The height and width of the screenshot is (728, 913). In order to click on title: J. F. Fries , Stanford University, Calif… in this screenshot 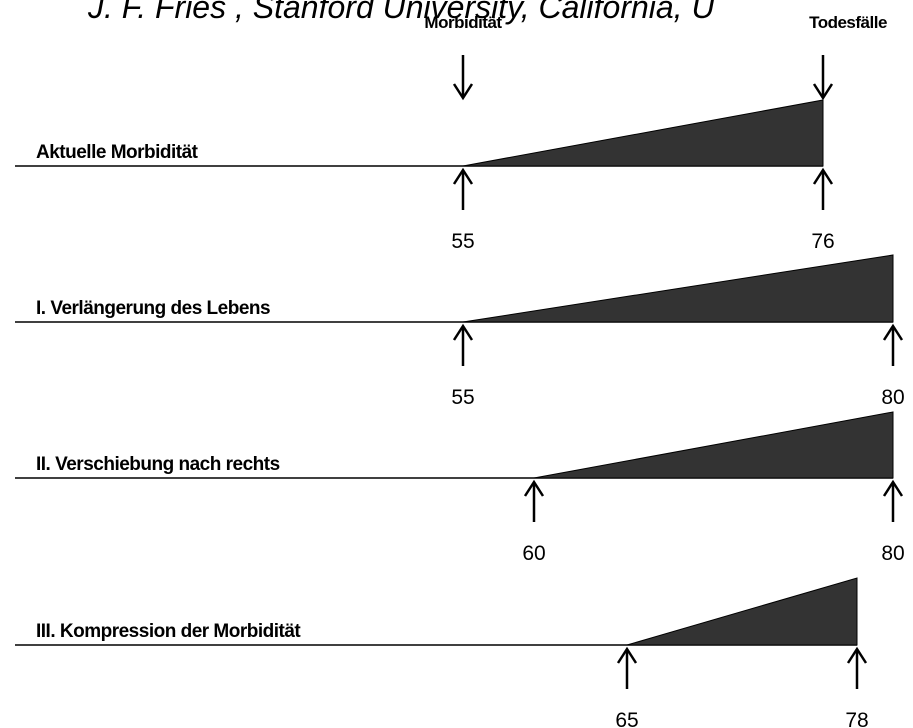, I will do `click(401, 12)`.